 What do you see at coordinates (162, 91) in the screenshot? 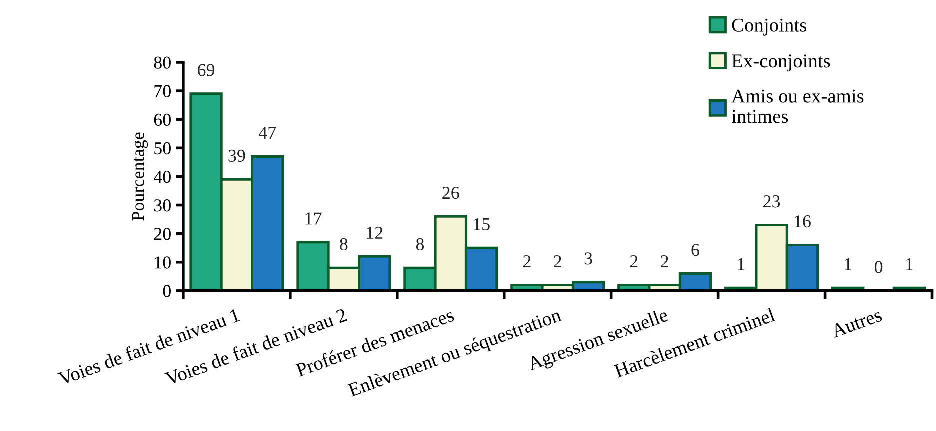
I see `y-tick-label: 70` at bounding box center [162, 91].